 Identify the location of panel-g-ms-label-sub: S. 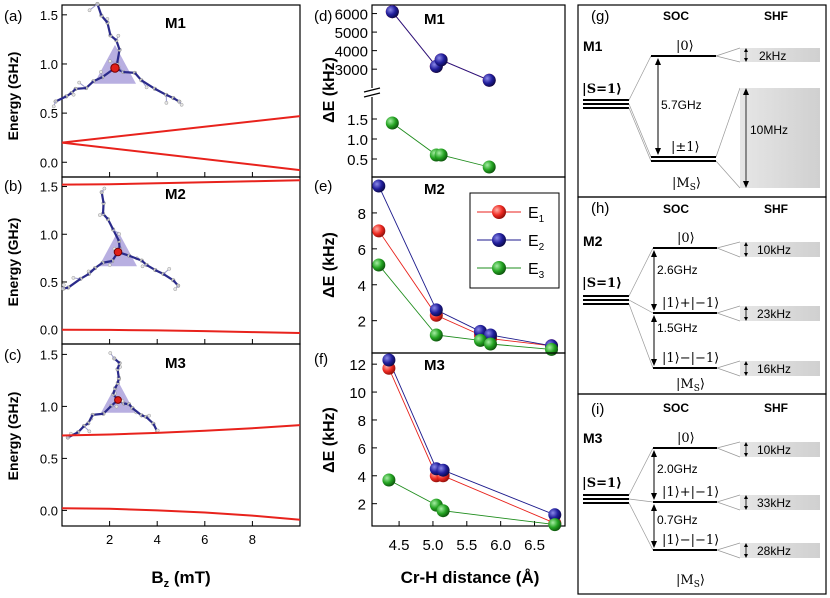
(693, 188).